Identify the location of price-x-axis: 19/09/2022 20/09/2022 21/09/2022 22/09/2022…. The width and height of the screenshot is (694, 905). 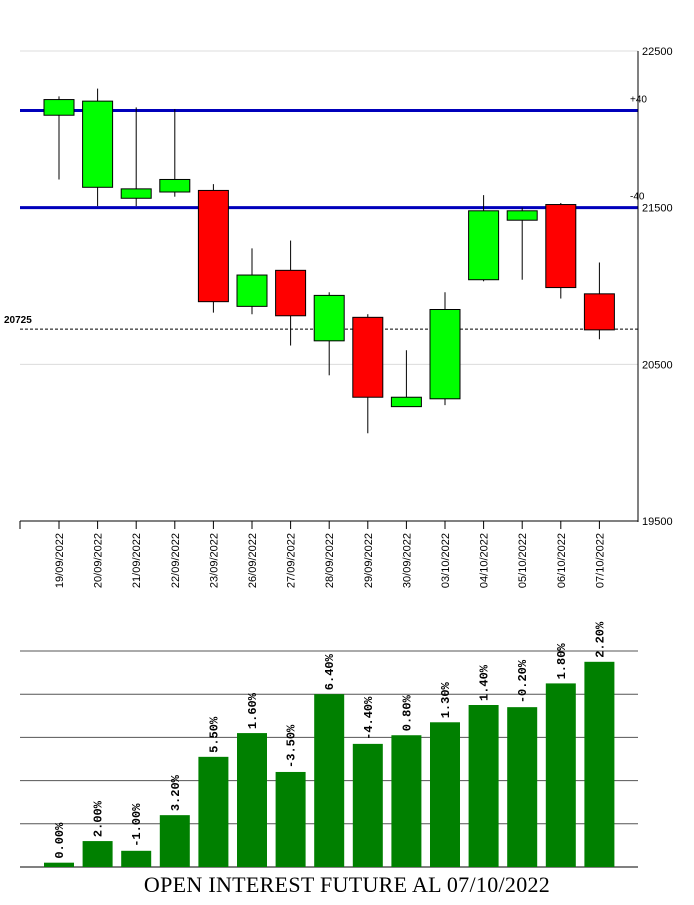
(328, 554).